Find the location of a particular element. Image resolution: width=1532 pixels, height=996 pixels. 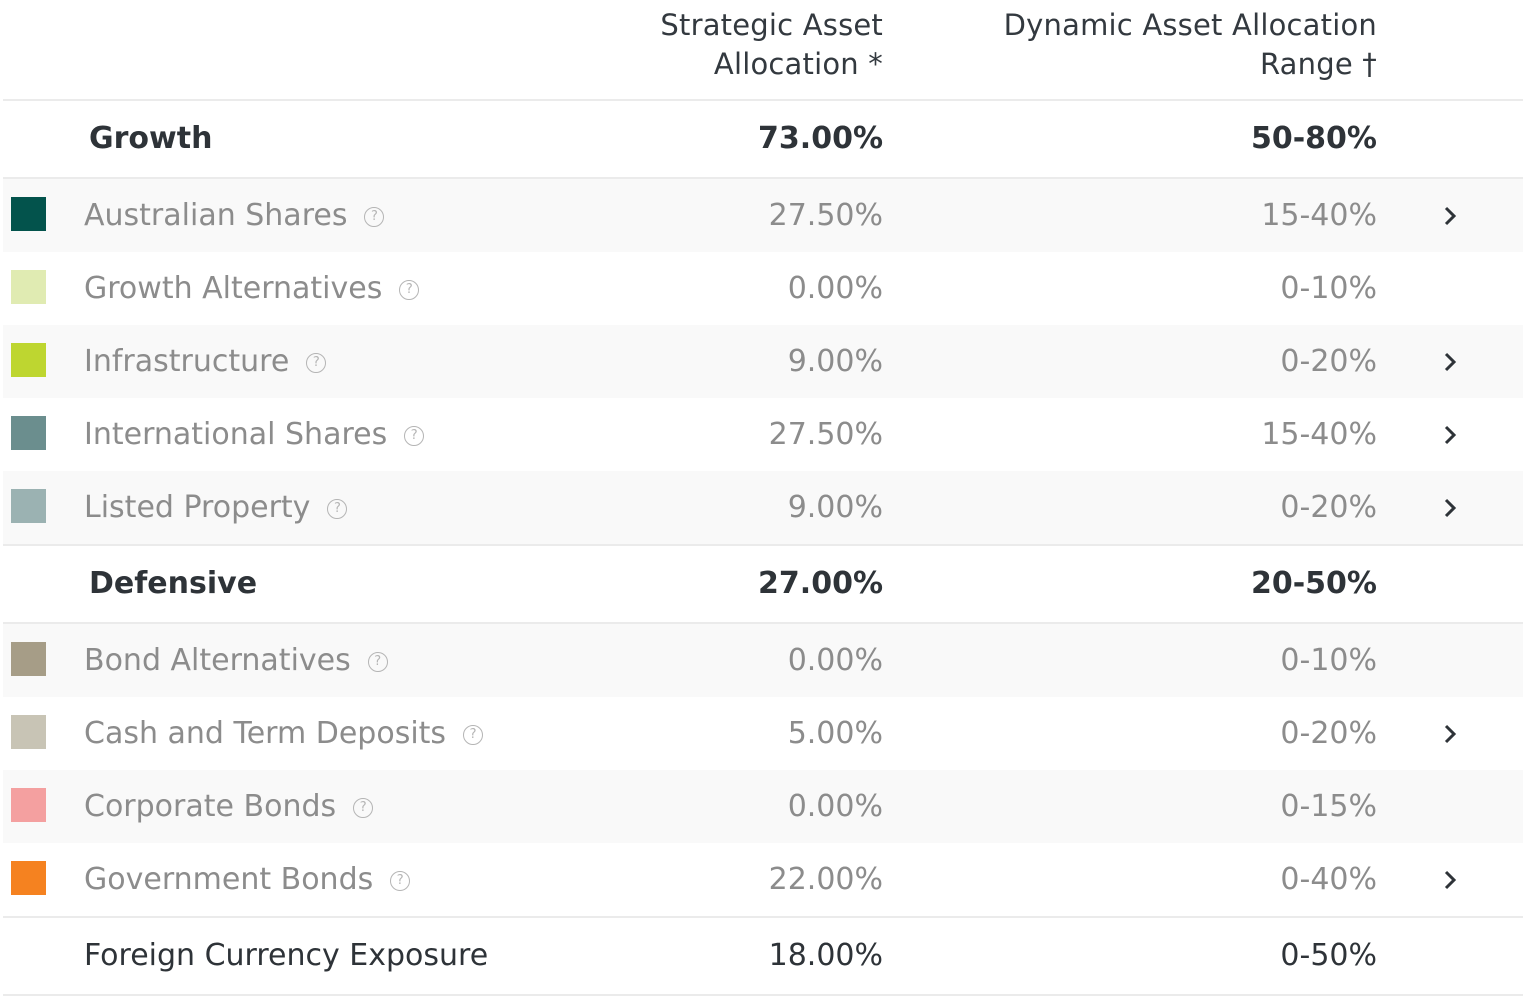

asset-daa-range: 0-15% is located at coordinates (1328, 806).